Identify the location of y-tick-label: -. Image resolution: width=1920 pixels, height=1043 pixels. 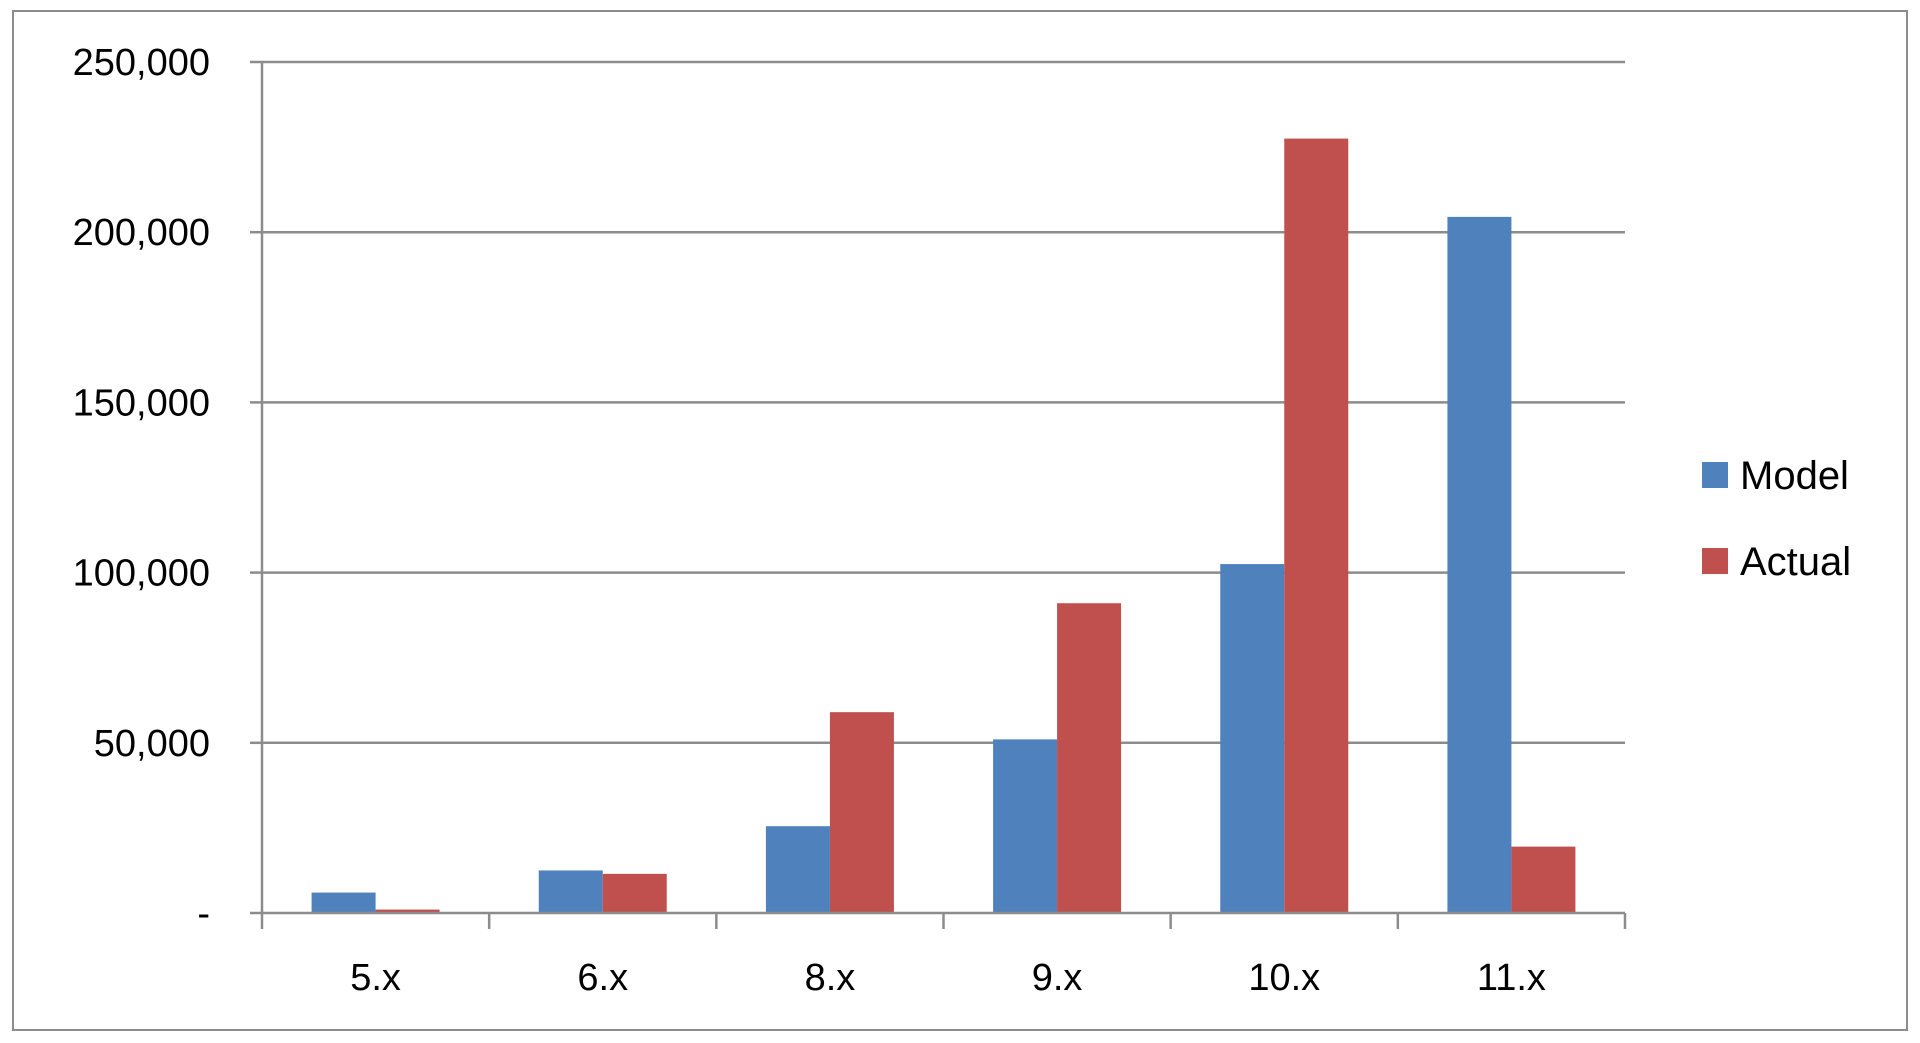
(203, 914).